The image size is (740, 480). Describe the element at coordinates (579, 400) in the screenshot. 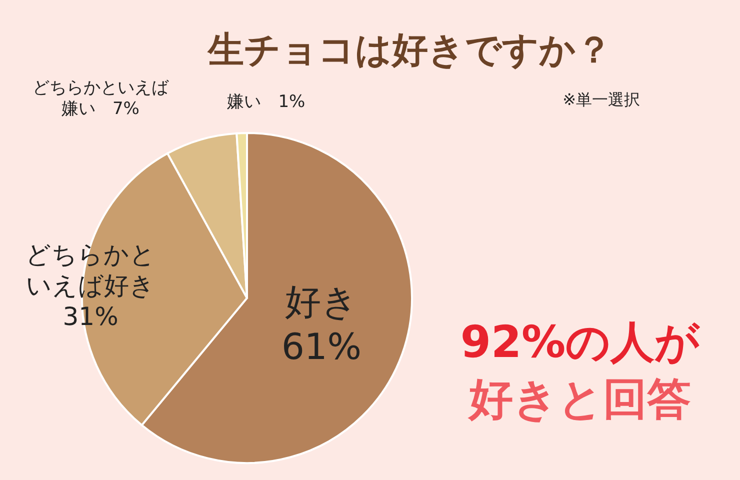

I see `text: 好きと回答` at that location.